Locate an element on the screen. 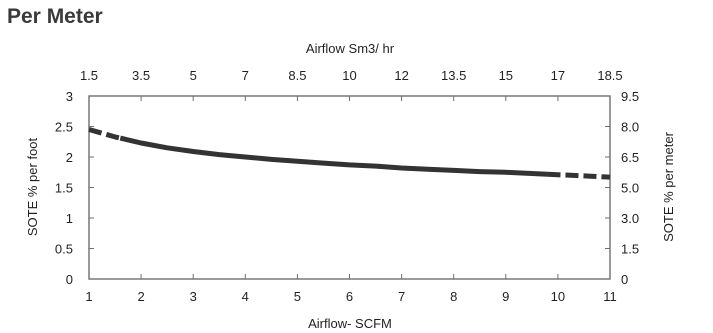  y2-tick-label: 3.0 is located at coordinates (630, 218).